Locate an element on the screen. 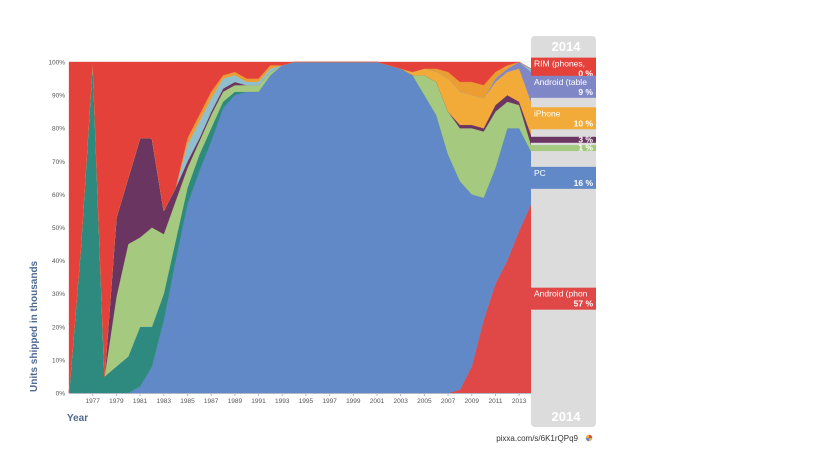  panel-label-value: 9 % is located at coordinates (585, 92).